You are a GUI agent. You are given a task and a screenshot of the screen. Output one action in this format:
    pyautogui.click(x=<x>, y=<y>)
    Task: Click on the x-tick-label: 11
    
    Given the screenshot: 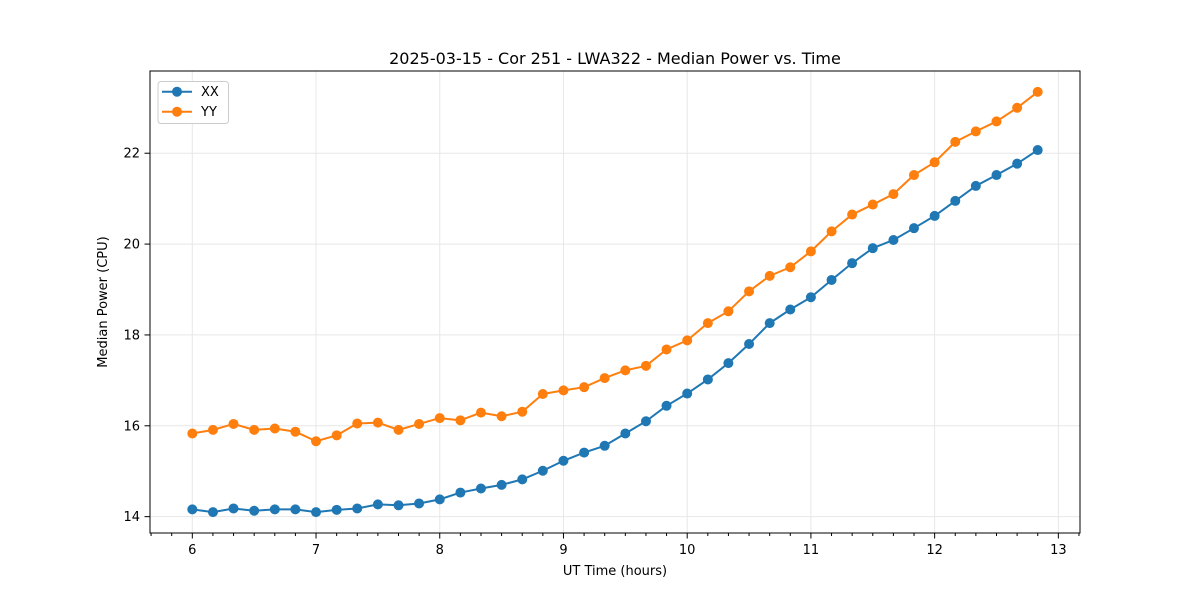 What is the action you would take?
    pyautogui.click(x=811, y=550)
    